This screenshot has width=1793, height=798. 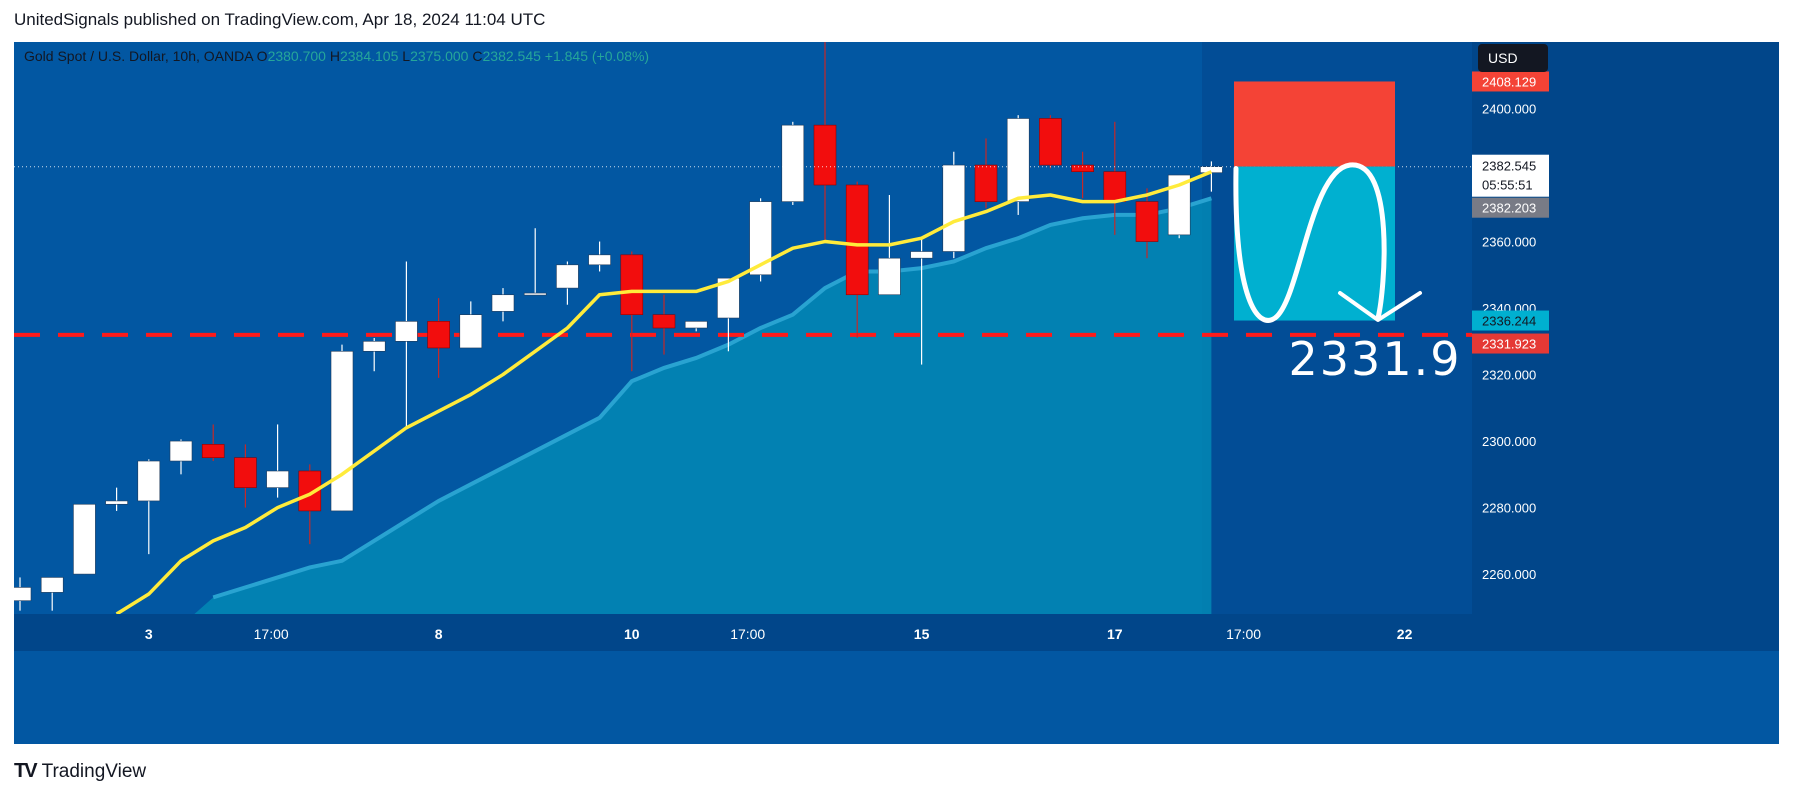 I want to click on target-price-tag-bg, so click(x=1510, y=320).